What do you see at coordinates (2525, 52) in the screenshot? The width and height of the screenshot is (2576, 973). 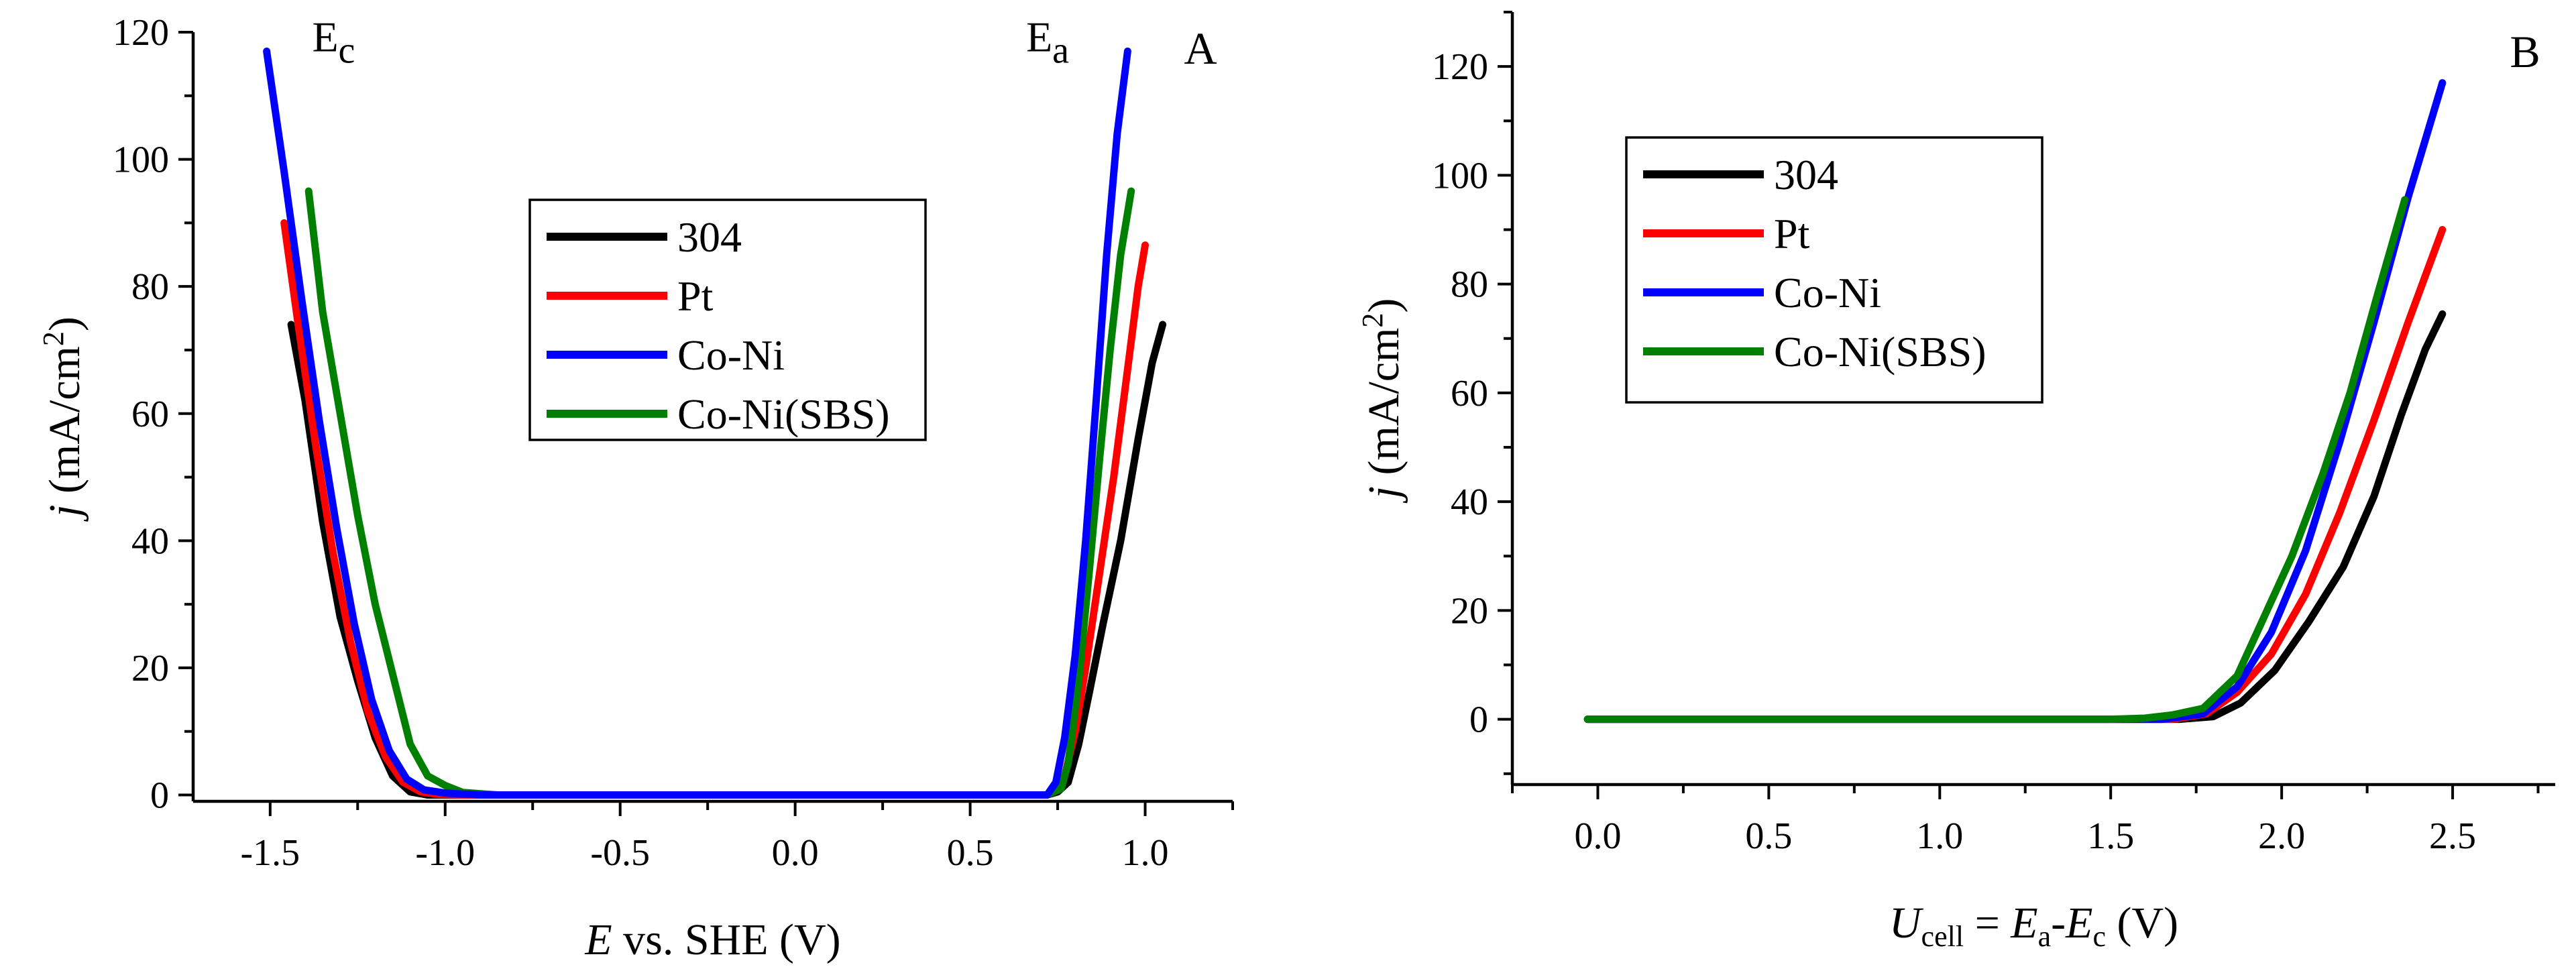 I see `panel-label: B` at bounding box center [2525, 52].